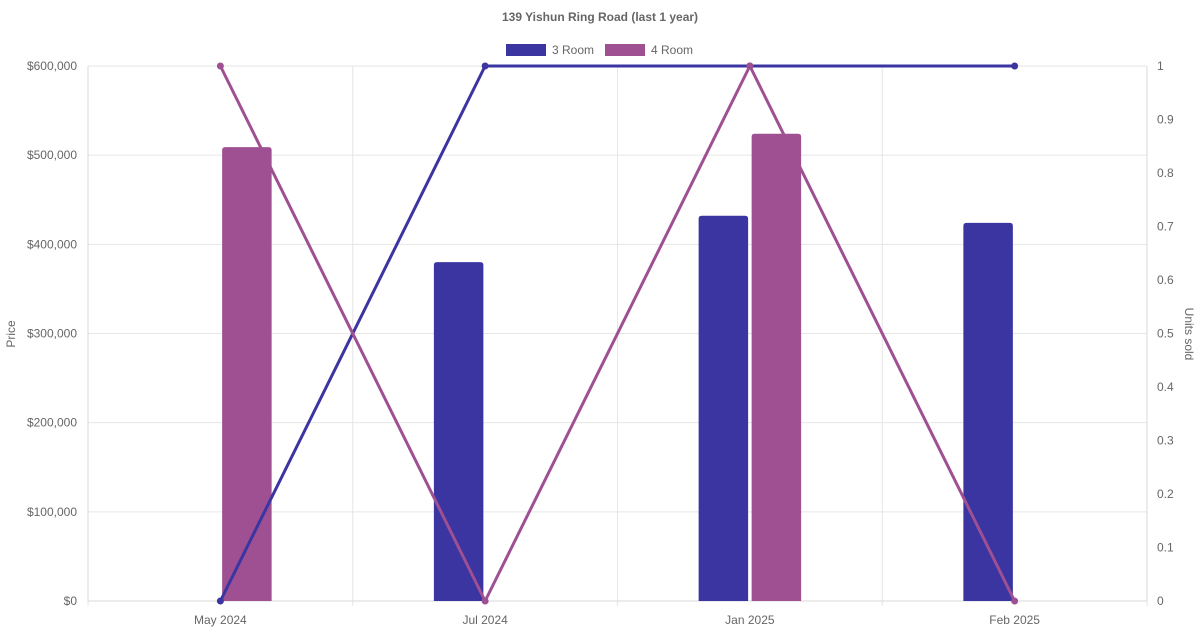  Describe the element at coordinates (11, 334) in the screenshot. I see `y-axis-title-price: Price` at that location.